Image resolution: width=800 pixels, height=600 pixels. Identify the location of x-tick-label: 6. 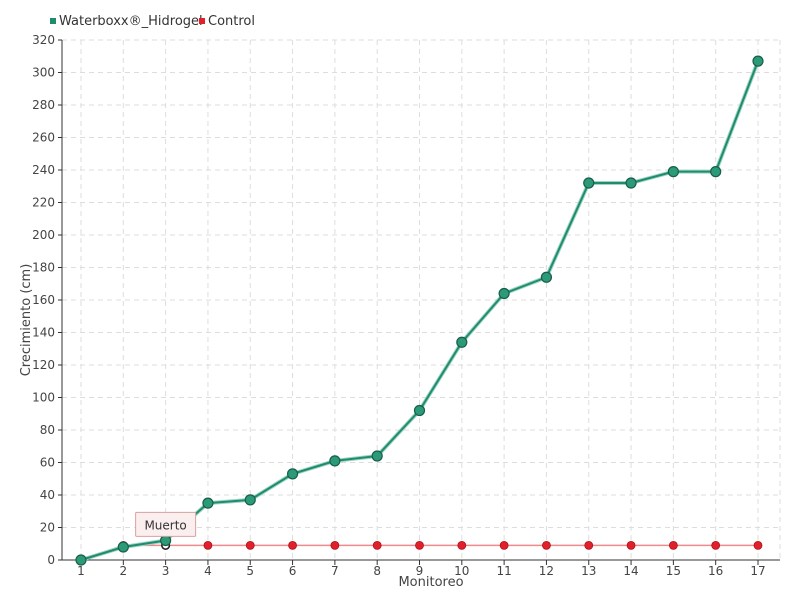
(293, 571).